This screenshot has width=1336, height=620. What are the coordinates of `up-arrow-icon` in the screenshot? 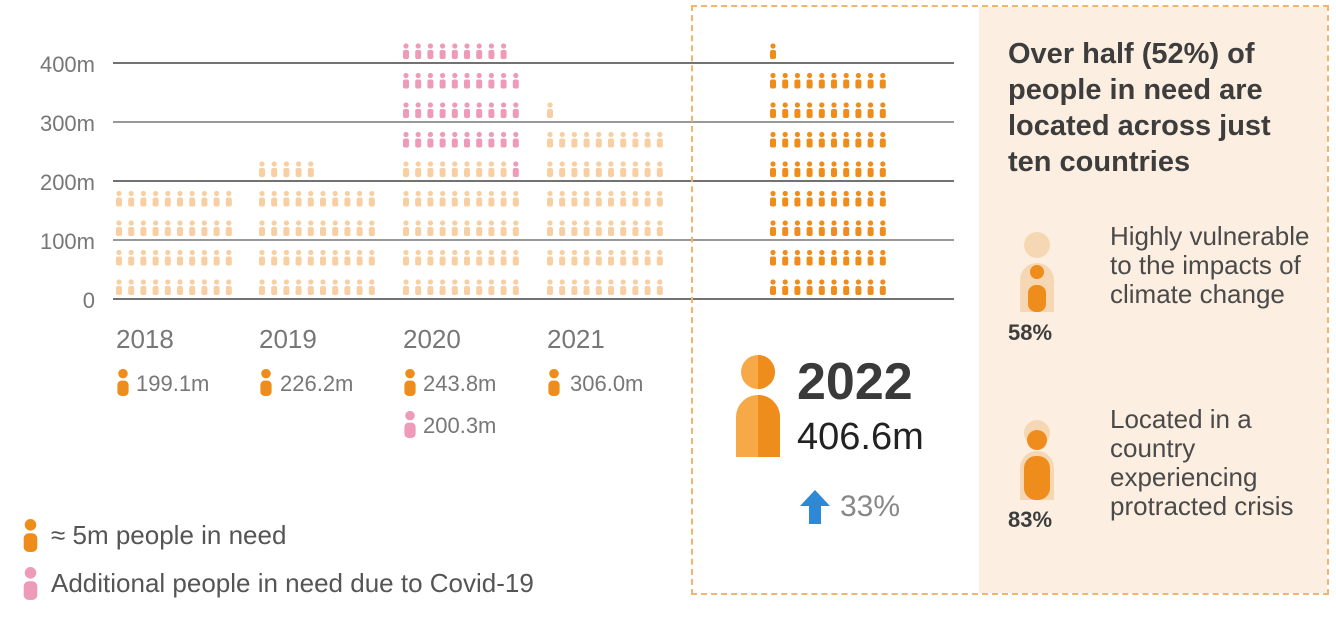 It's located at (815, 507).